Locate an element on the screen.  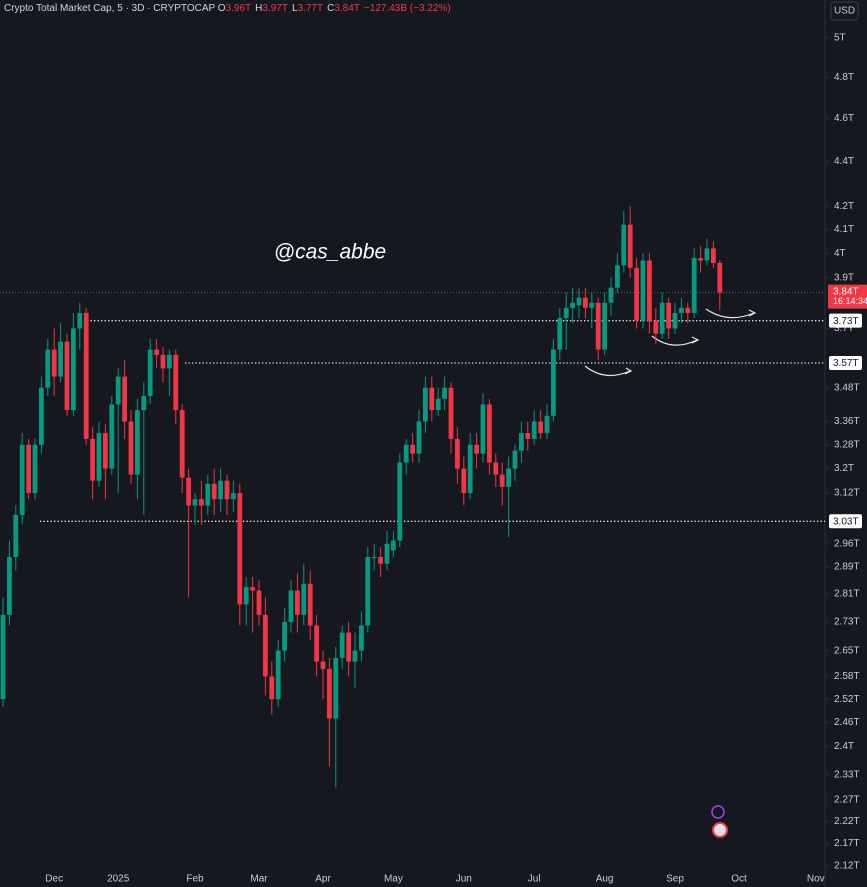
y-tick-label: 3.2T is located at coordinates (844, 468).